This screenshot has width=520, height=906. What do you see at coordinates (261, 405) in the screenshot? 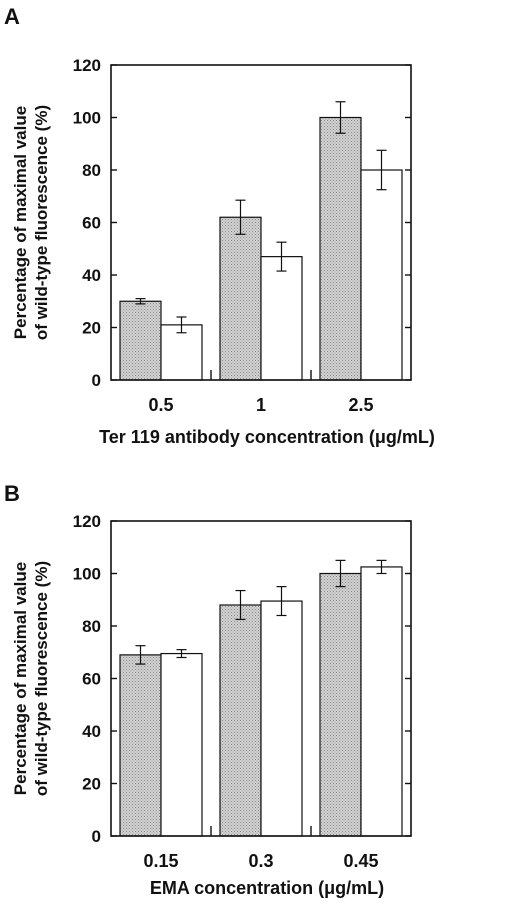
I see `x-tick-label: 1` at bounding box center [261, 405].